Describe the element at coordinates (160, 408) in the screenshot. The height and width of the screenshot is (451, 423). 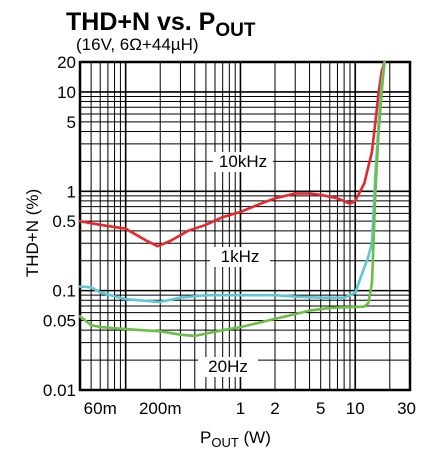
I see `x-tick-label: 200m` at that location.